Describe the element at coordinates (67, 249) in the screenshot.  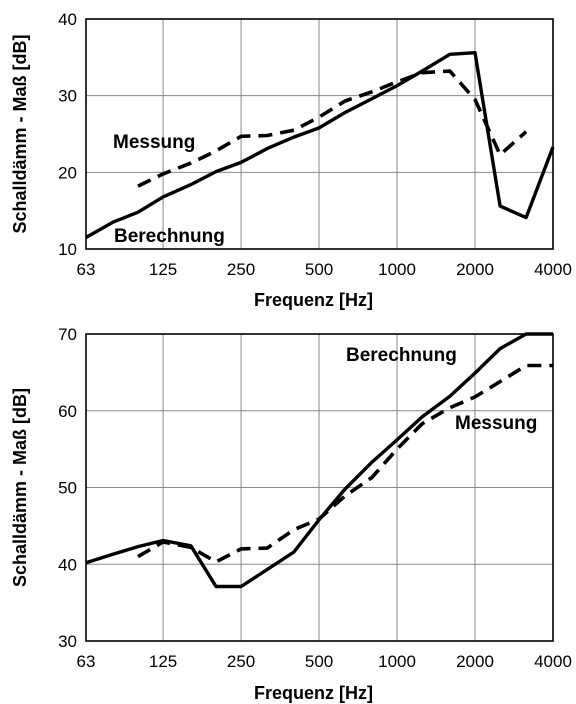
I see `y-tick-label: 10` at that location.